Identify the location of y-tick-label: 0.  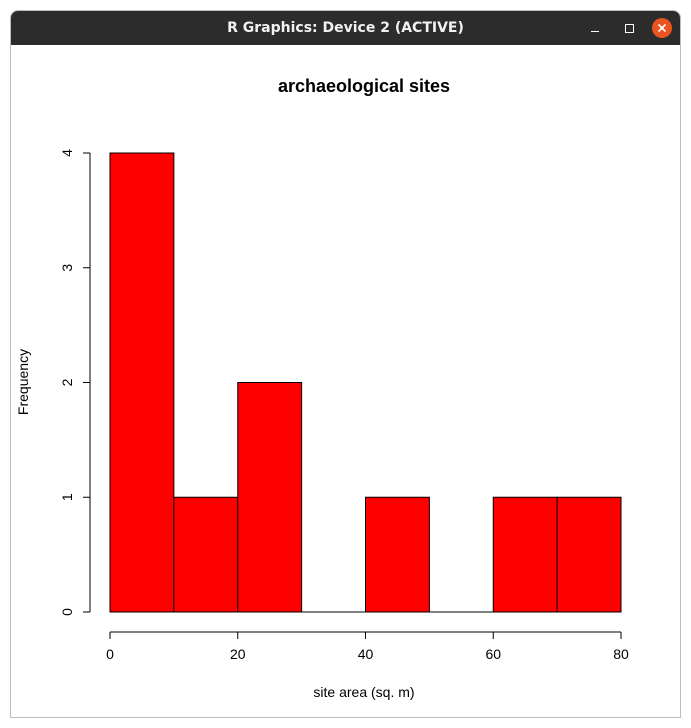
(67, 612).